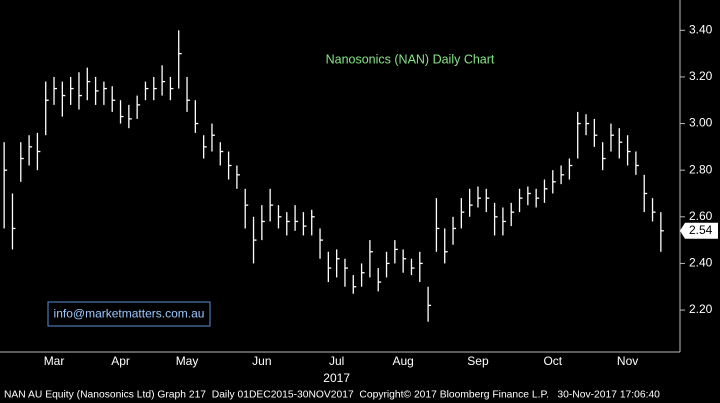  Describe the element at coordinates (478, 361) in the screenshot. I see `x-tick-label: Sep` at that location.